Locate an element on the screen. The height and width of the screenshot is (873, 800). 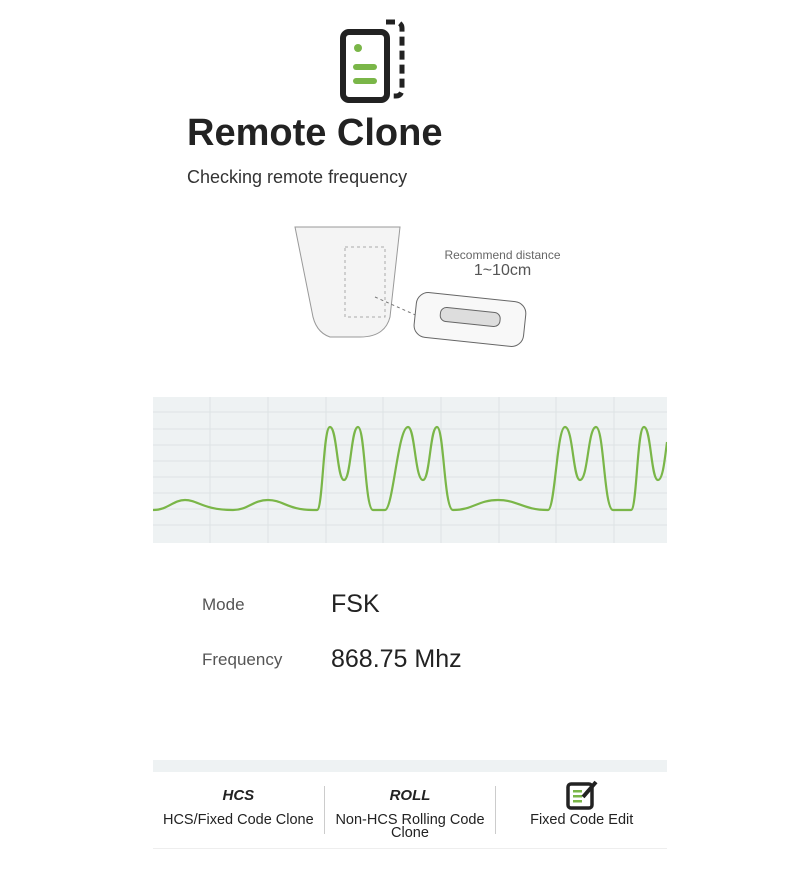
page-title: Remote Clone is located at coordinates (315, 133).